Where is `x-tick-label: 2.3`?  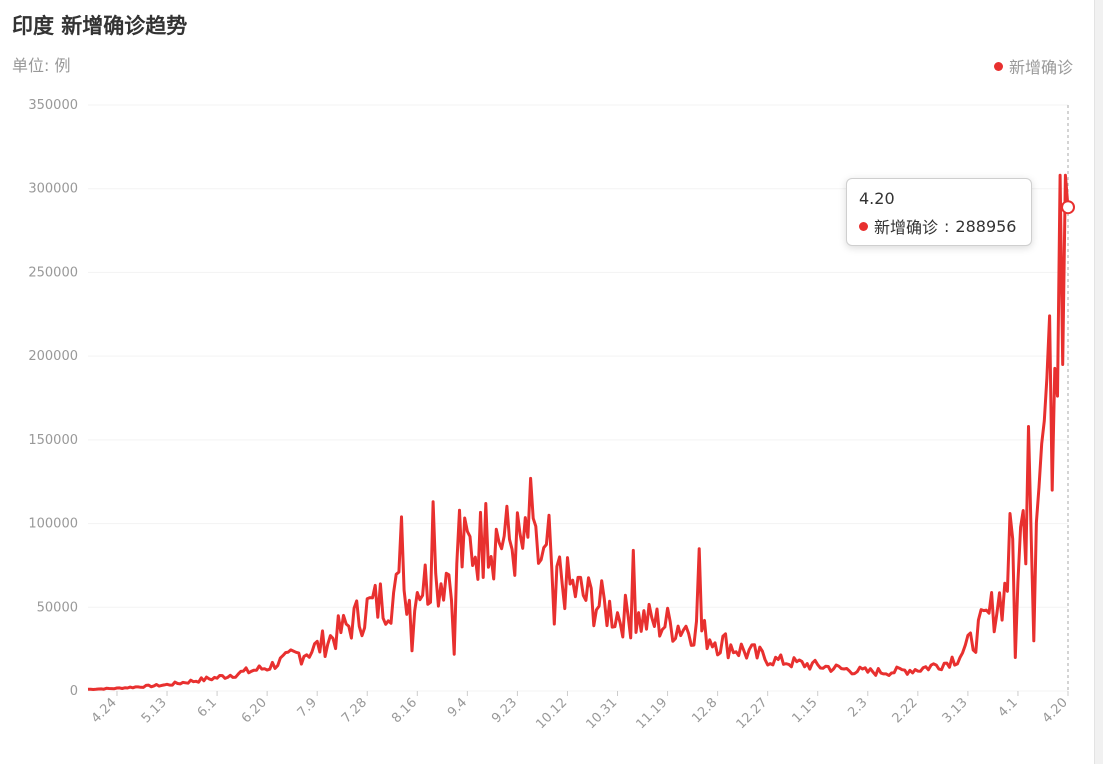
x-tick-label: 2.3 is located at coordinates (857, 707).